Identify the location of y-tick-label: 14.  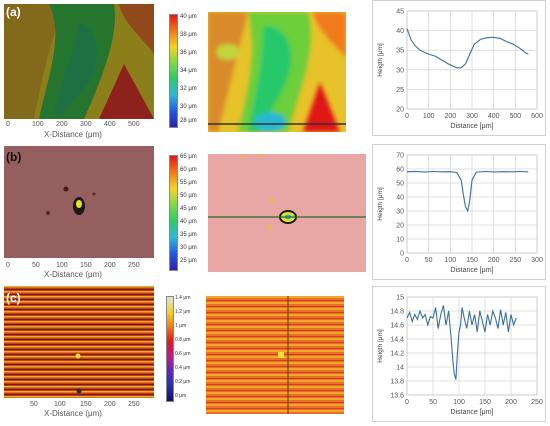
(400, 368).